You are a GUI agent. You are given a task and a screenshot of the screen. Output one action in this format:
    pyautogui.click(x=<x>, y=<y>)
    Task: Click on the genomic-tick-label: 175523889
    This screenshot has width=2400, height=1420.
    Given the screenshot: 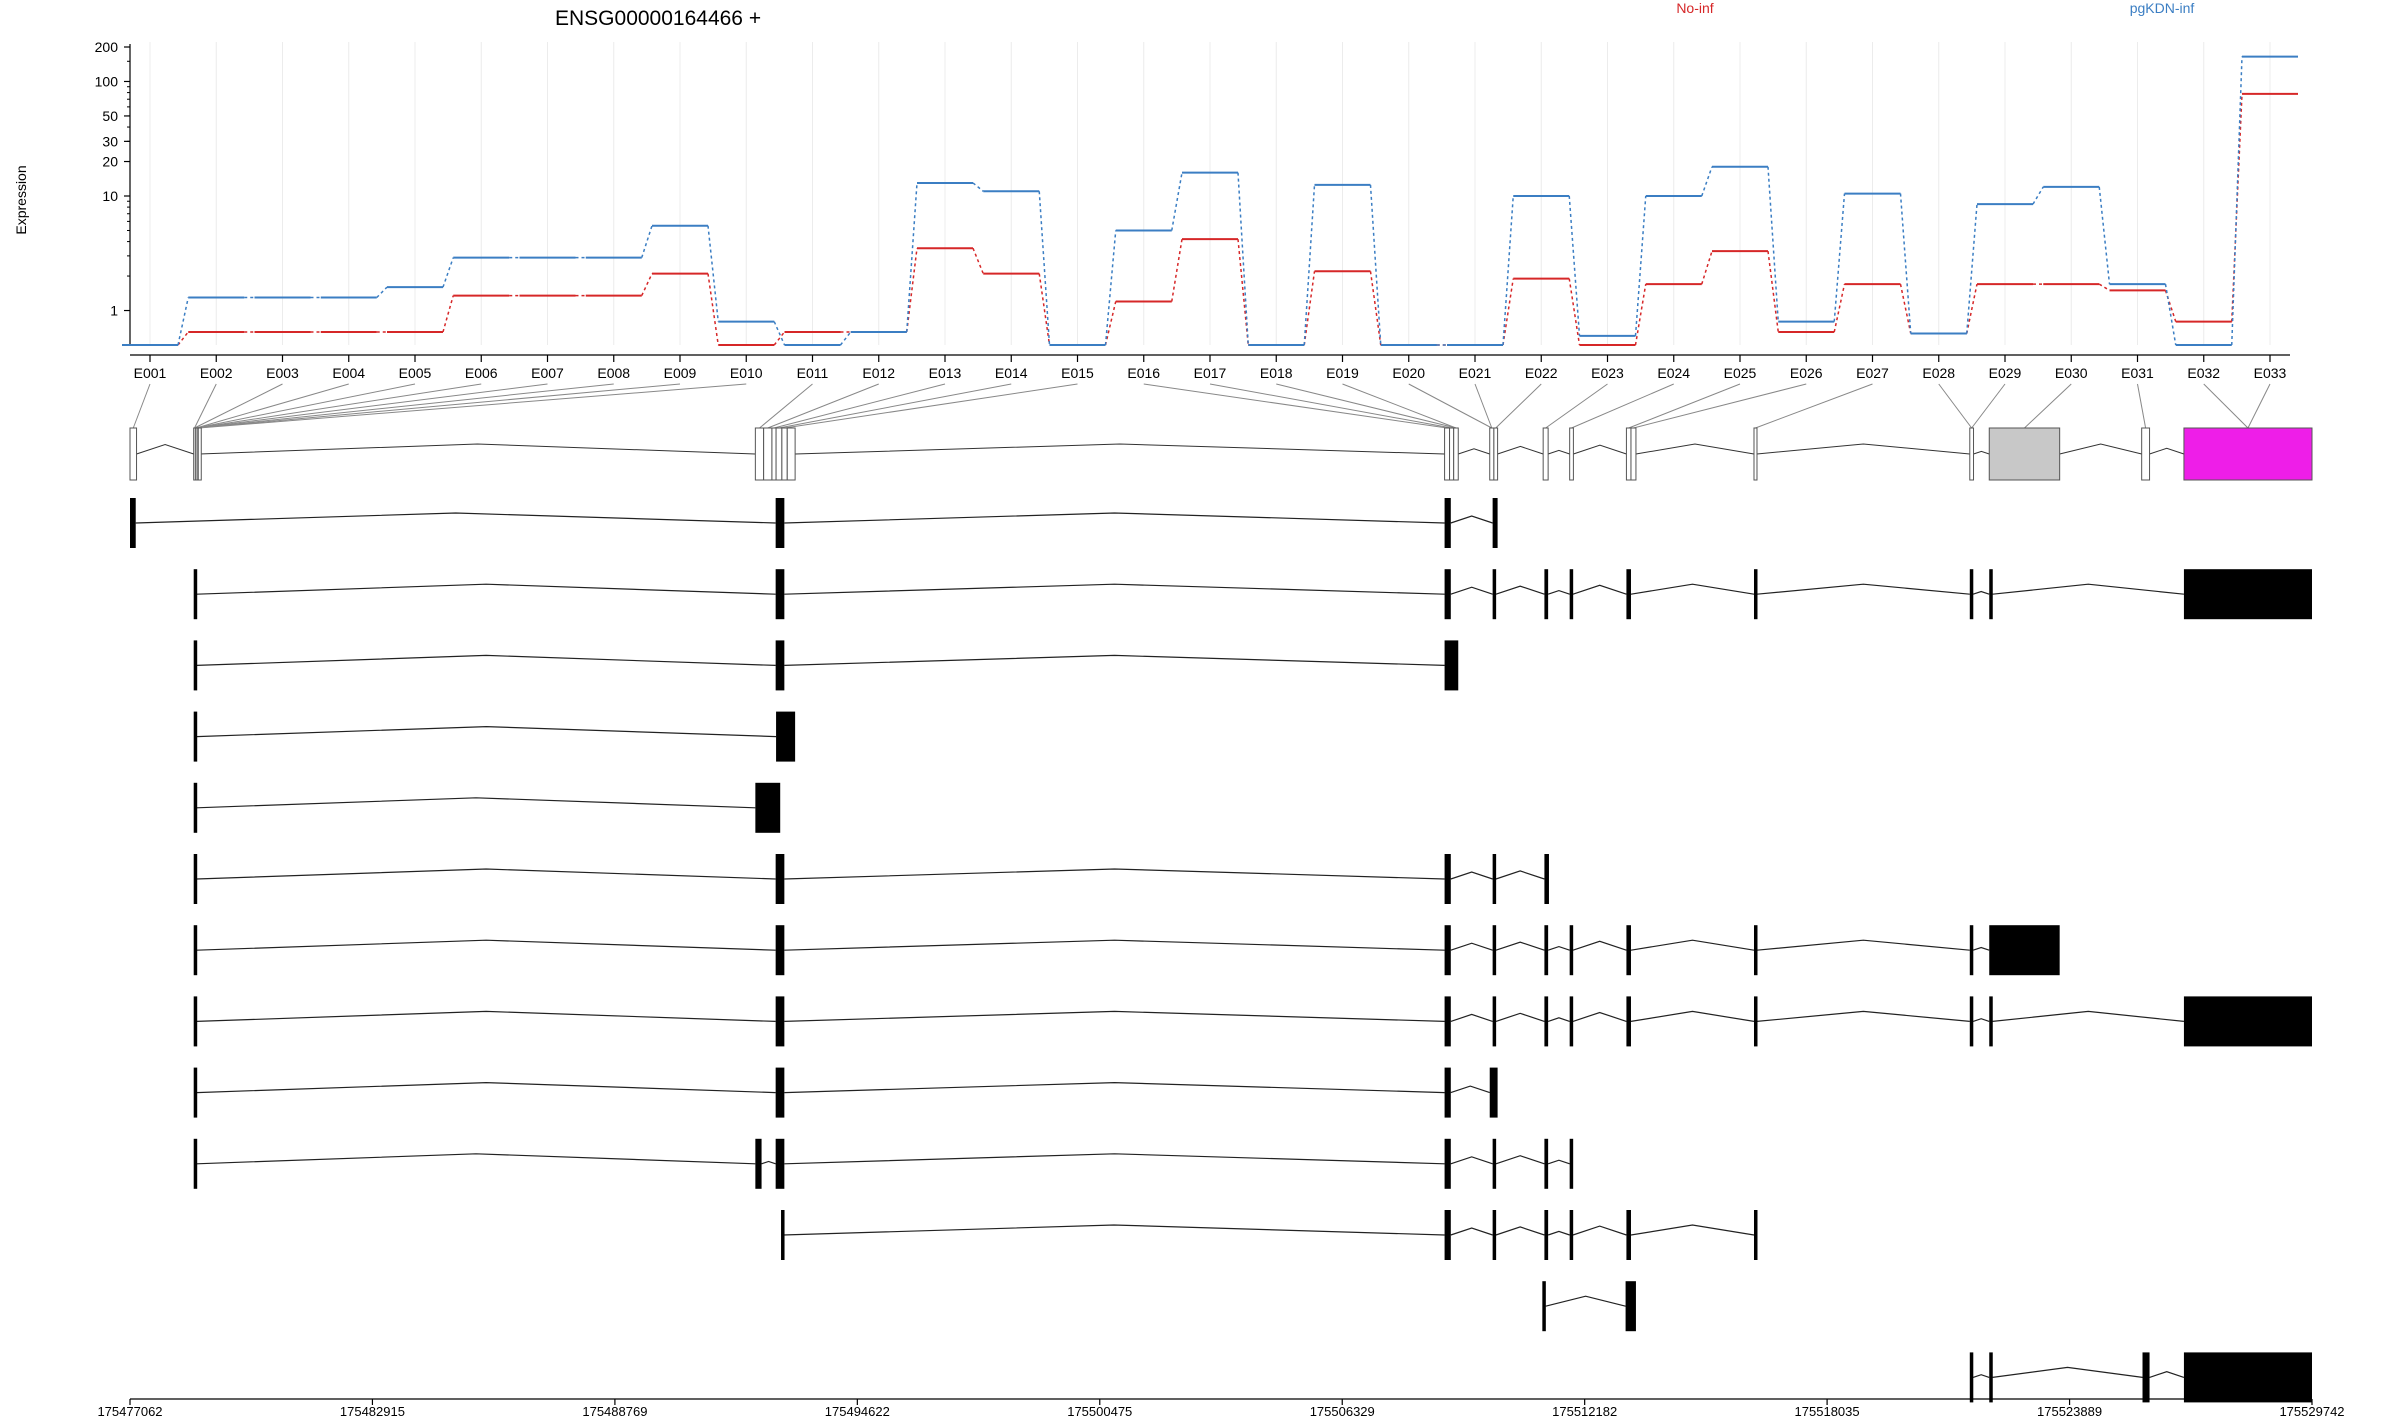 What is the action you would take?
    pyautogui.click(x=2069, y=1411)
    